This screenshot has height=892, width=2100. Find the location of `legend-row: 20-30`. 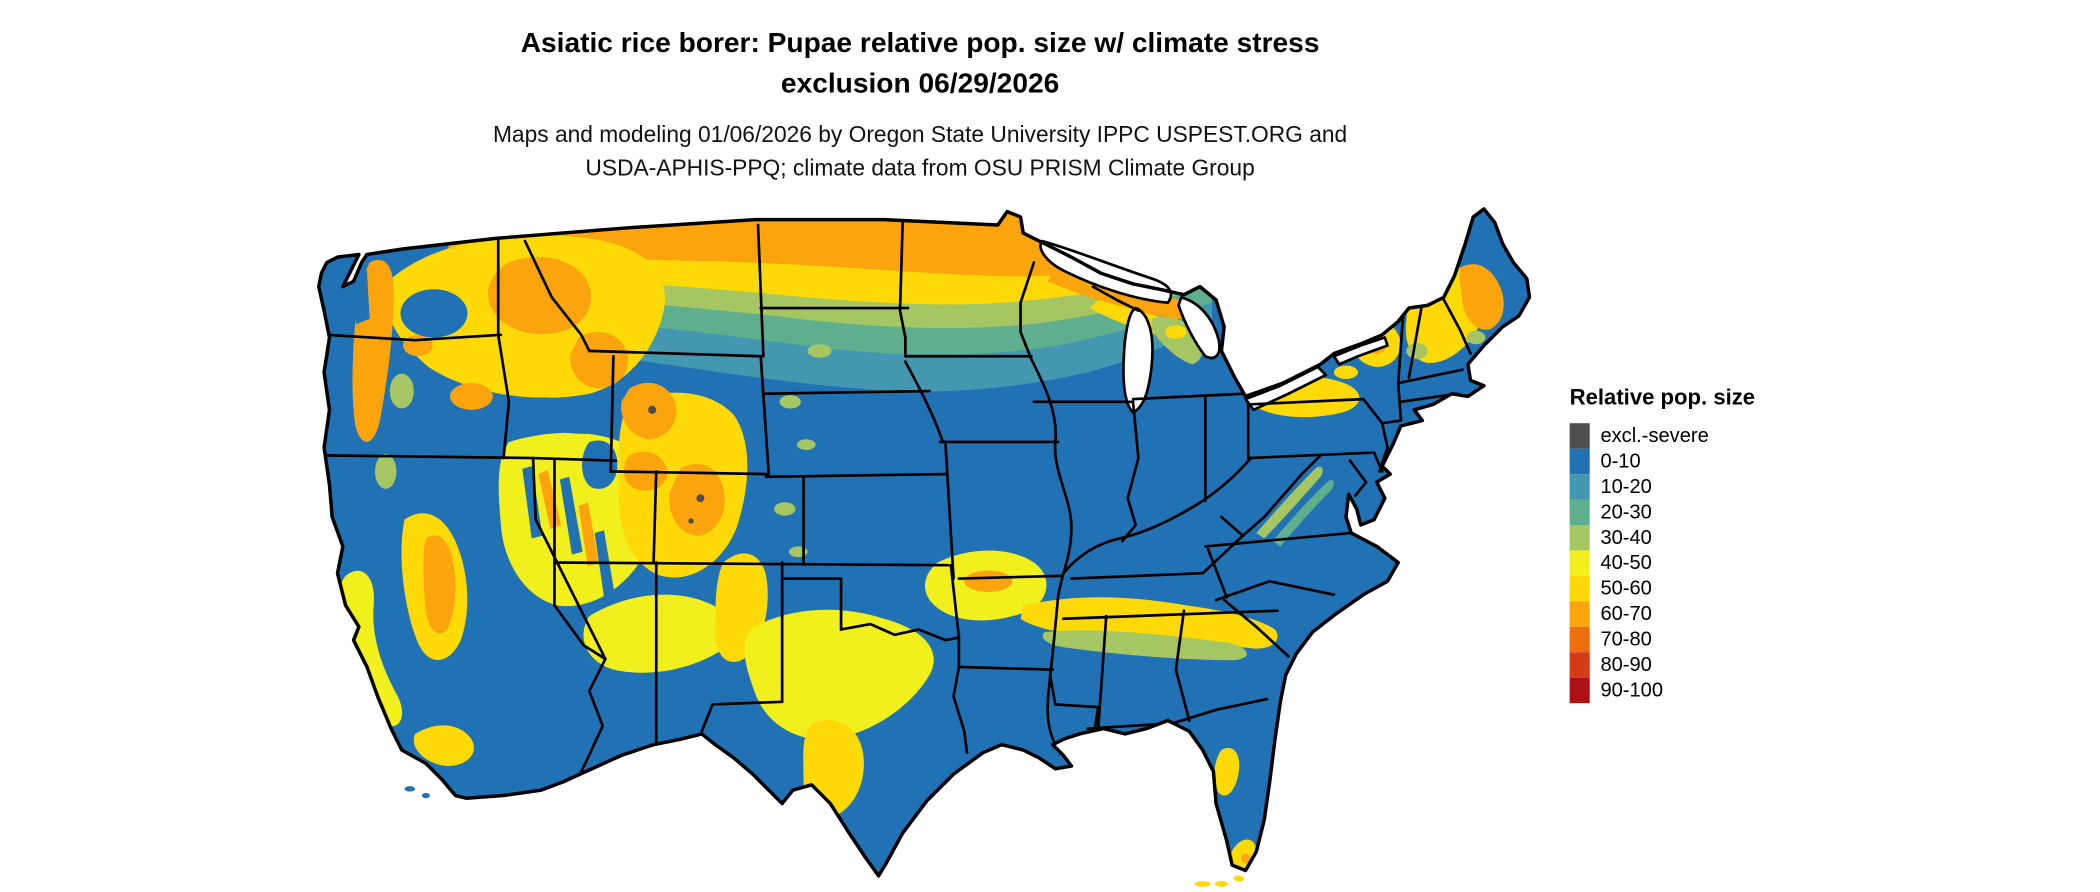

legend-row: 20-30 is located at coordinates (1662, 512).